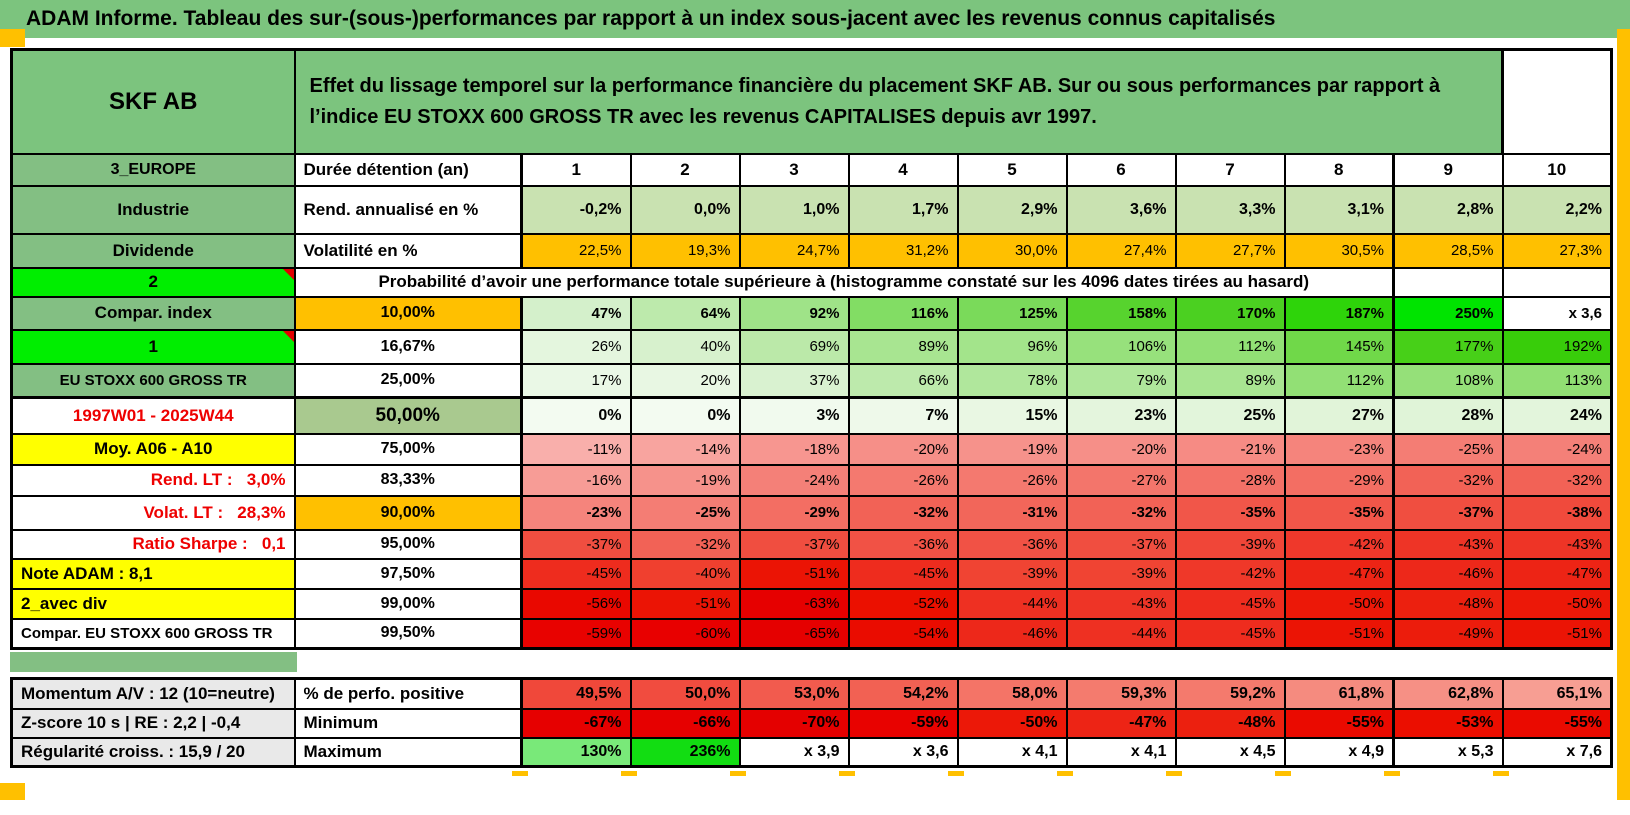 This screenshot has width=1630, height=815. I want to click on p83-c7: -28%, so click(1230, 480).